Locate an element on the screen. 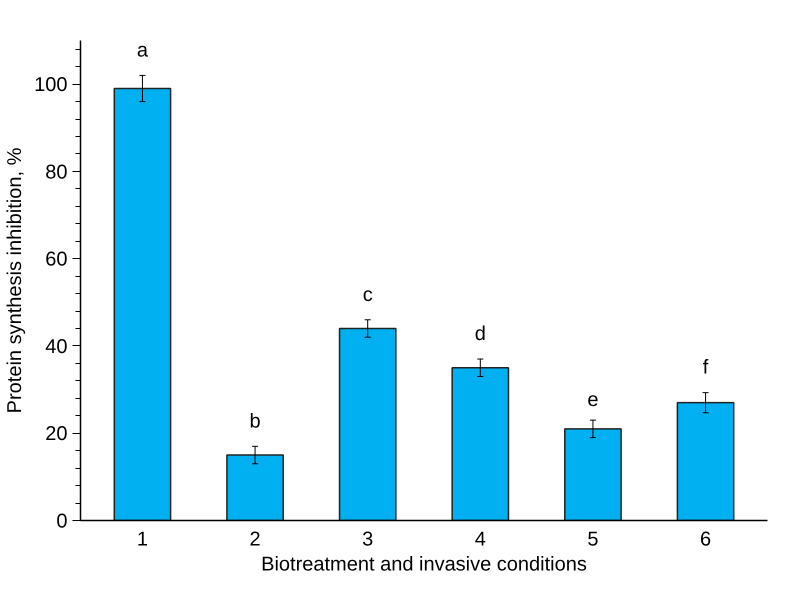 The width and height of the screenshot is (787, 600). x-tick-label: 3 is located at coordinates (368, 539).